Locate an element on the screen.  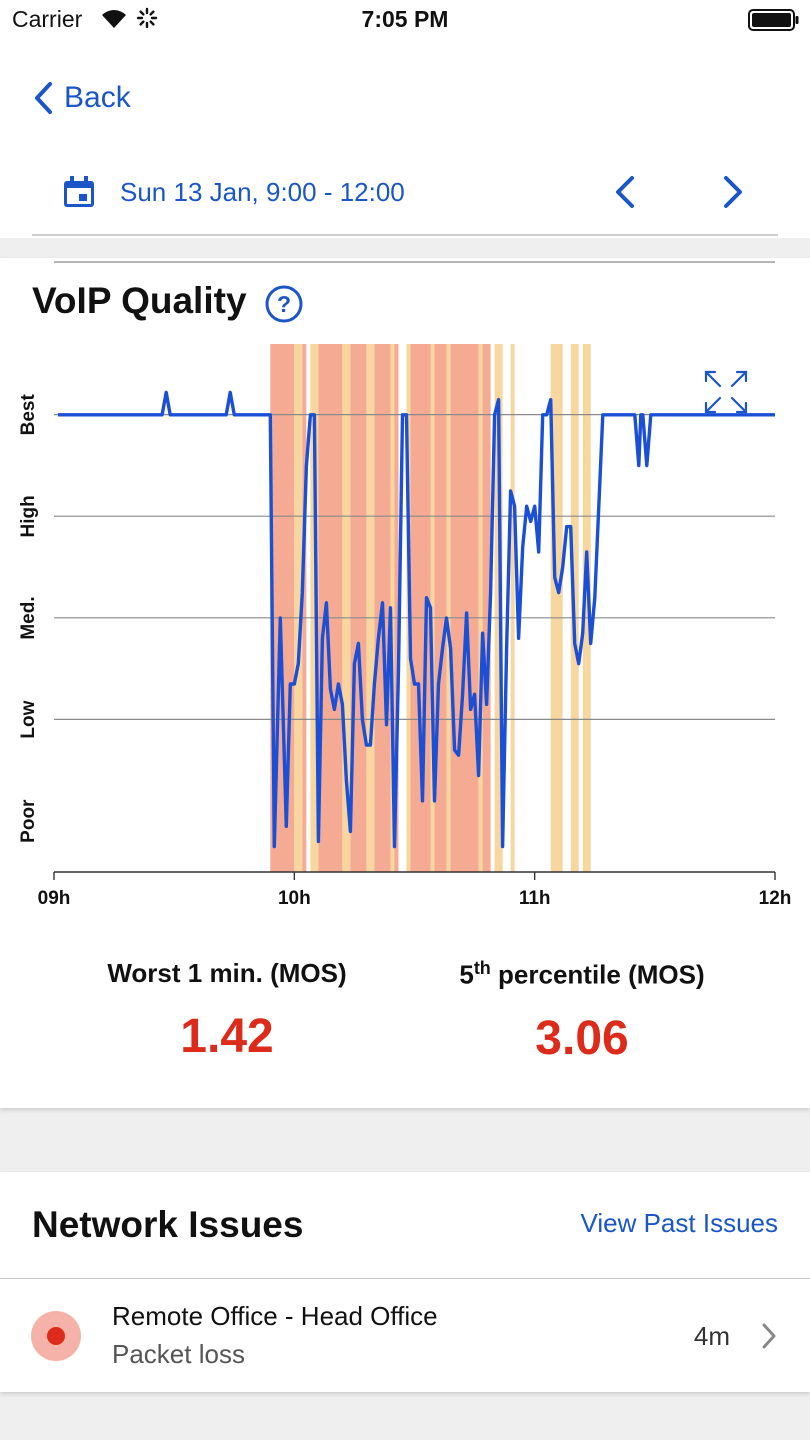
help-icon: ? is located at coordinates (284, 304).